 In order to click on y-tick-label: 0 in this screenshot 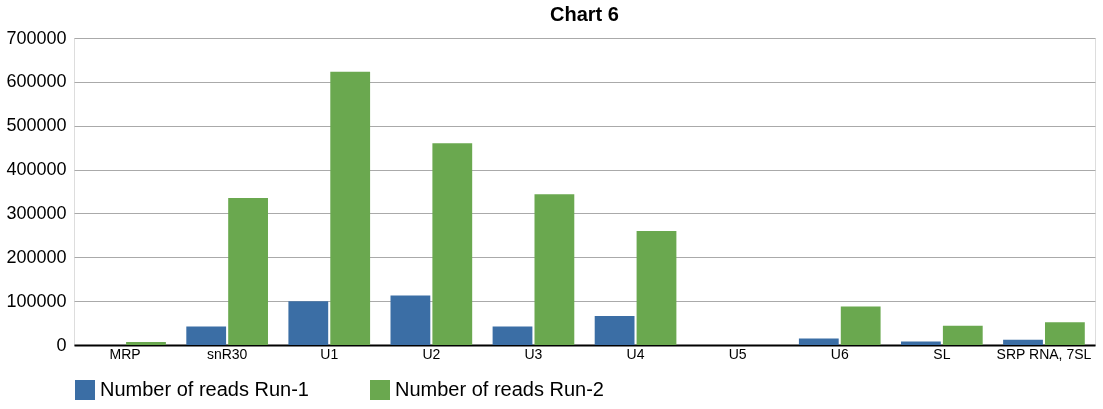, I will do `click(61, 344)`.